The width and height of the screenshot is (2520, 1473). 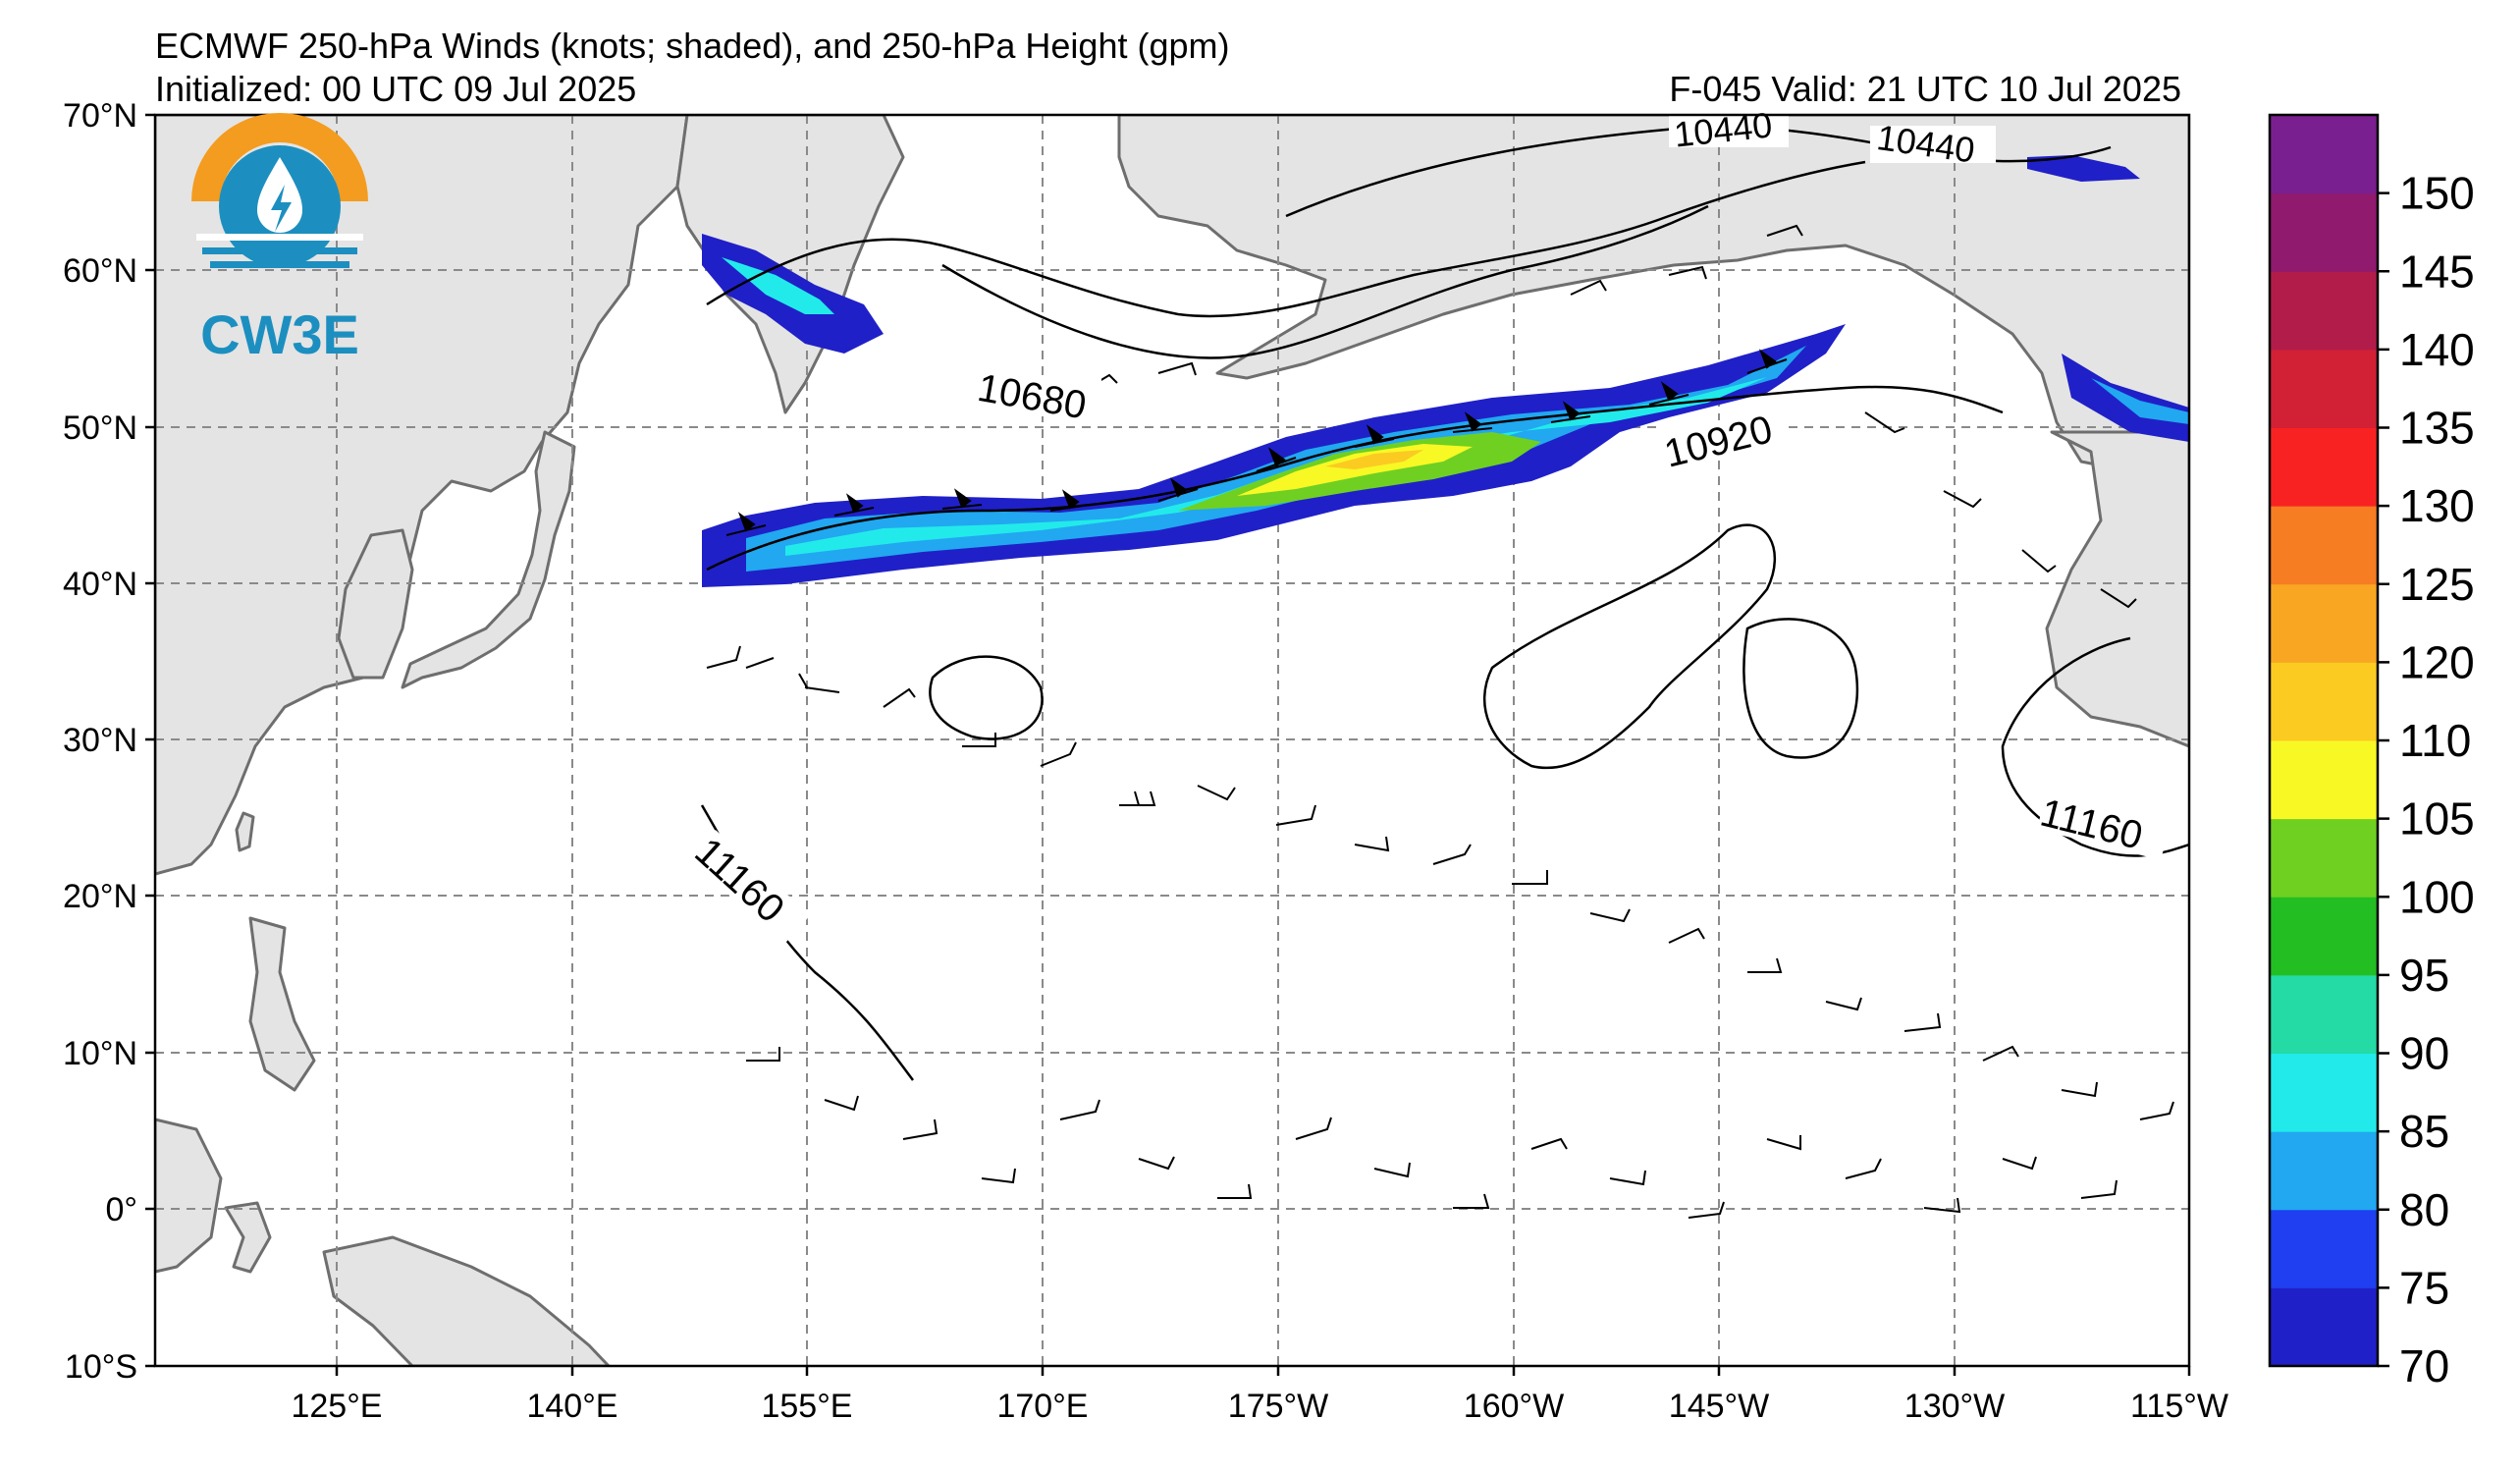 I want to click on land-asia, so click(x=422, y=495).